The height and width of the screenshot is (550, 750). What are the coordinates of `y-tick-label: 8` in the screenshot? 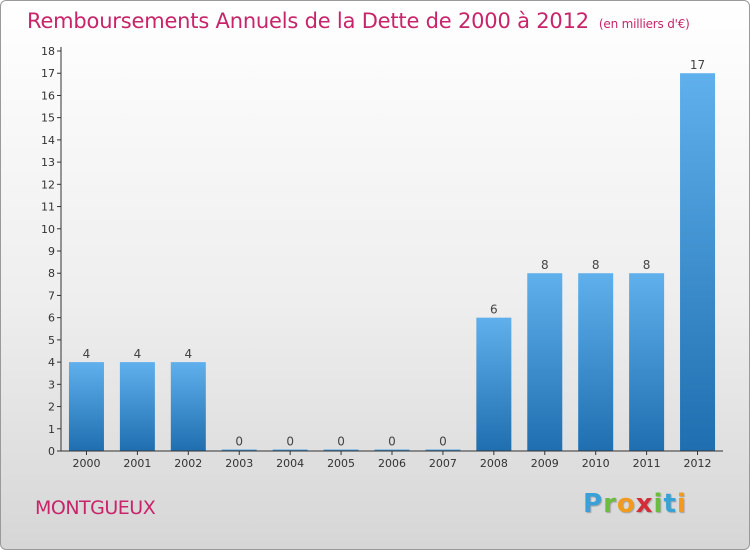 It's located at (51, 273).